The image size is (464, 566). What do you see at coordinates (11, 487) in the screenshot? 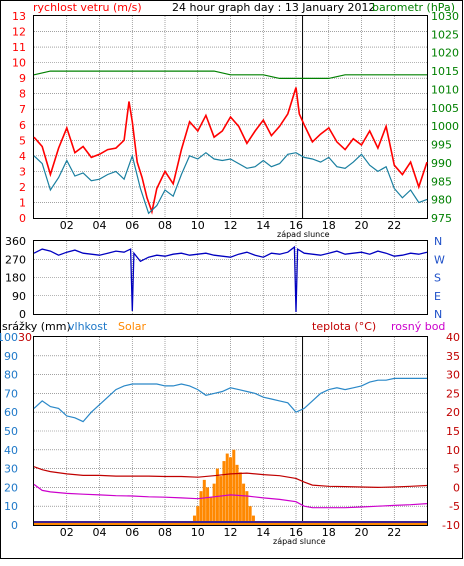
I see `humidity-tick-label: 20` at bounding box center [11, 487].